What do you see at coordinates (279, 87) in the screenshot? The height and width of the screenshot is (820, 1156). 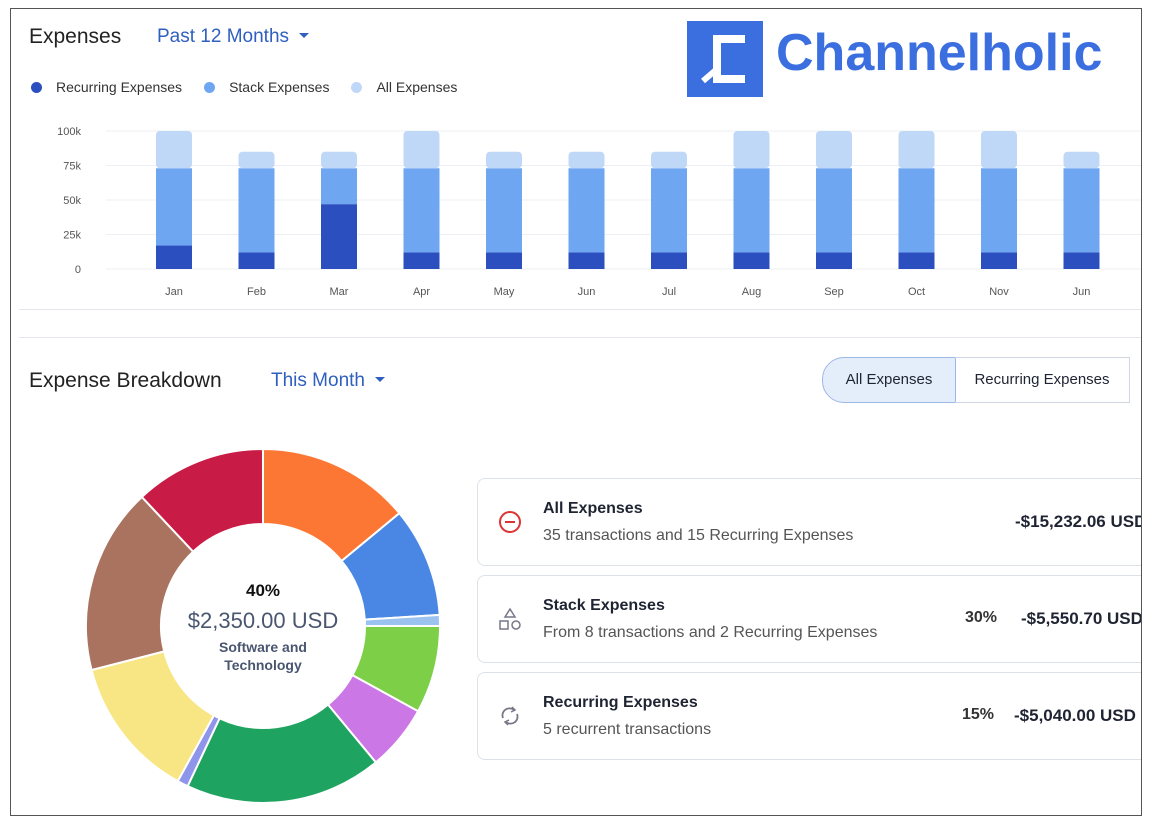 I see `legend-label: Stack Expenses` at bounding box center [279, 87].